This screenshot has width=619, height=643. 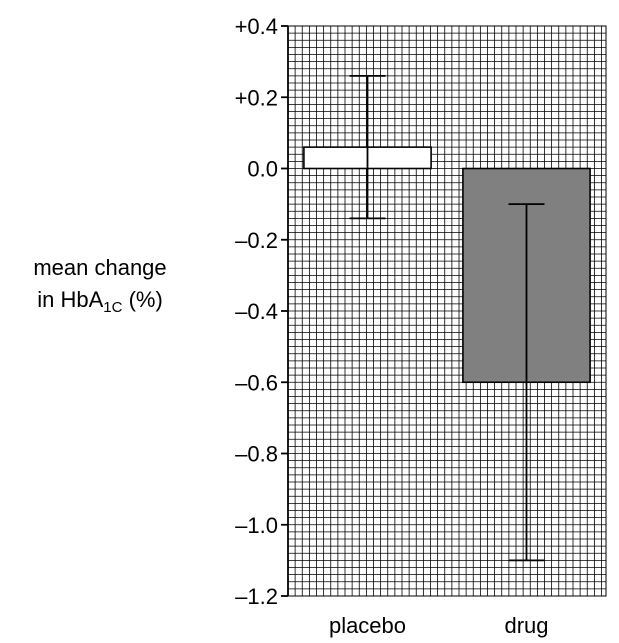 I want to click on x-tick-label-placebo: placebo, so click(x=367, y=625).